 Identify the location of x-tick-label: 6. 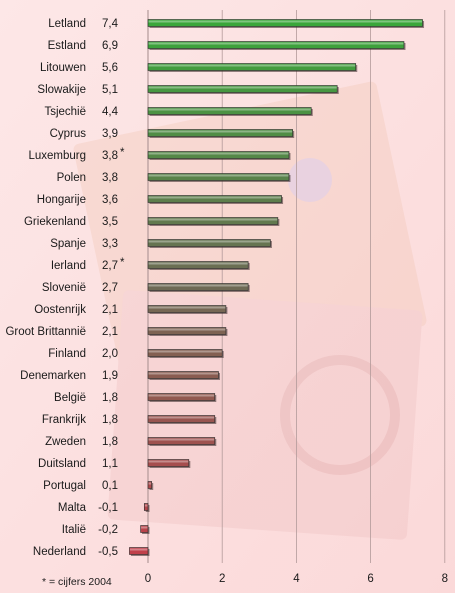
(370, 579).